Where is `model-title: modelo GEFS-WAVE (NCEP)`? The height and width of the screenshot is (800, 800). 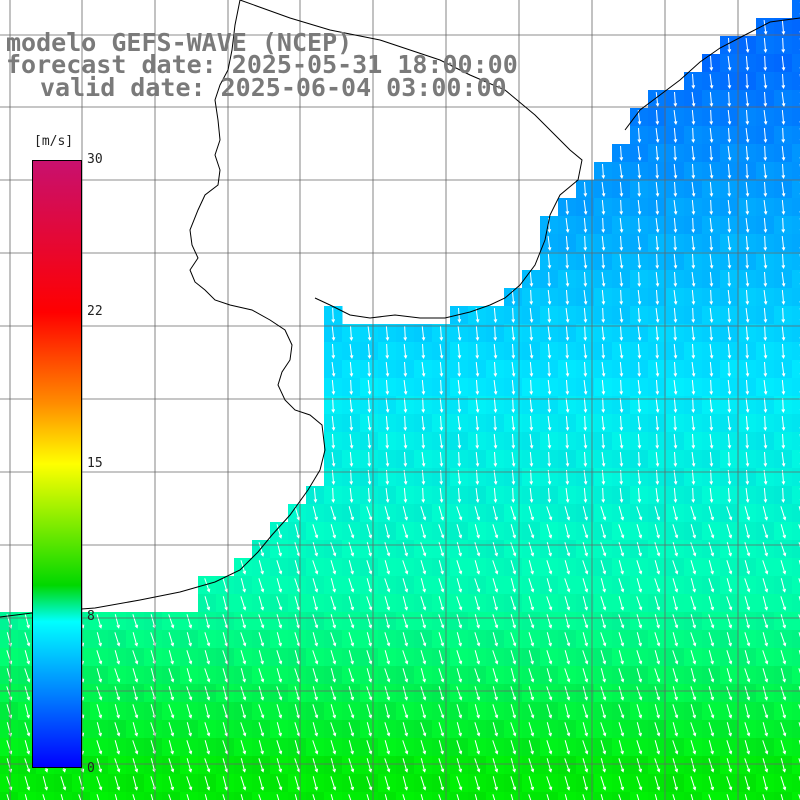 model-title: modelo GEFS-WAVE (NCEP) is located at coordinates (179, 42).